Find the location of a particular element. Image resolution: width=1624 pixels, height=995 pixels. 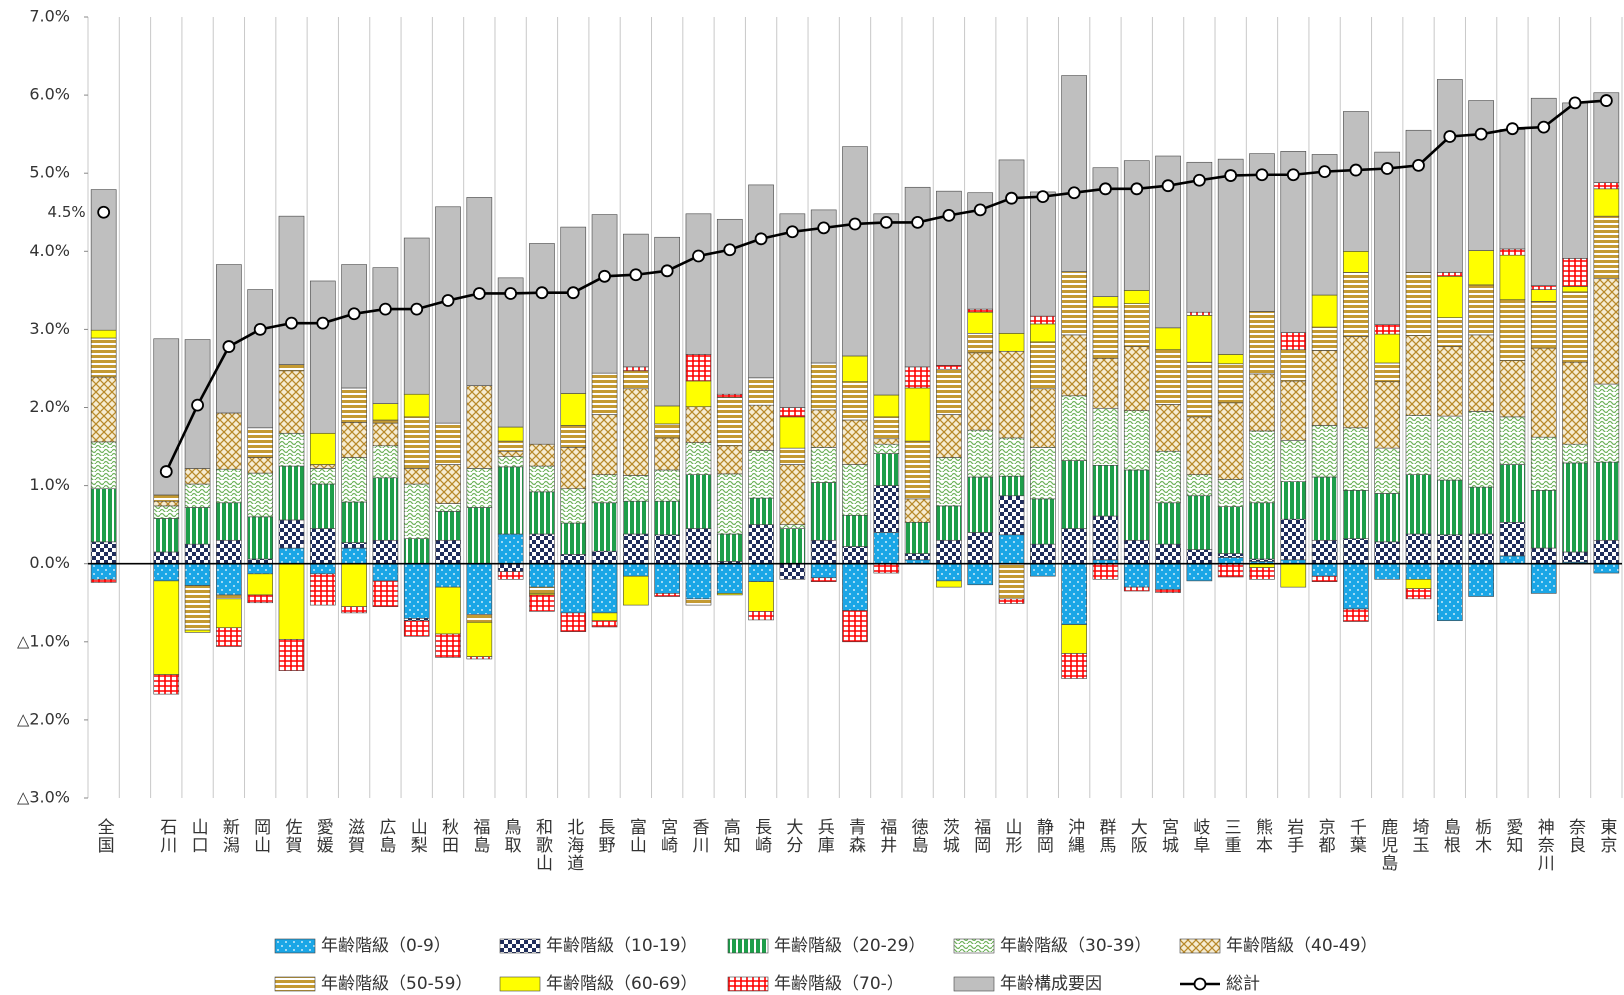

x-tick-label: 長崎 is located at coordinates (761, 836).